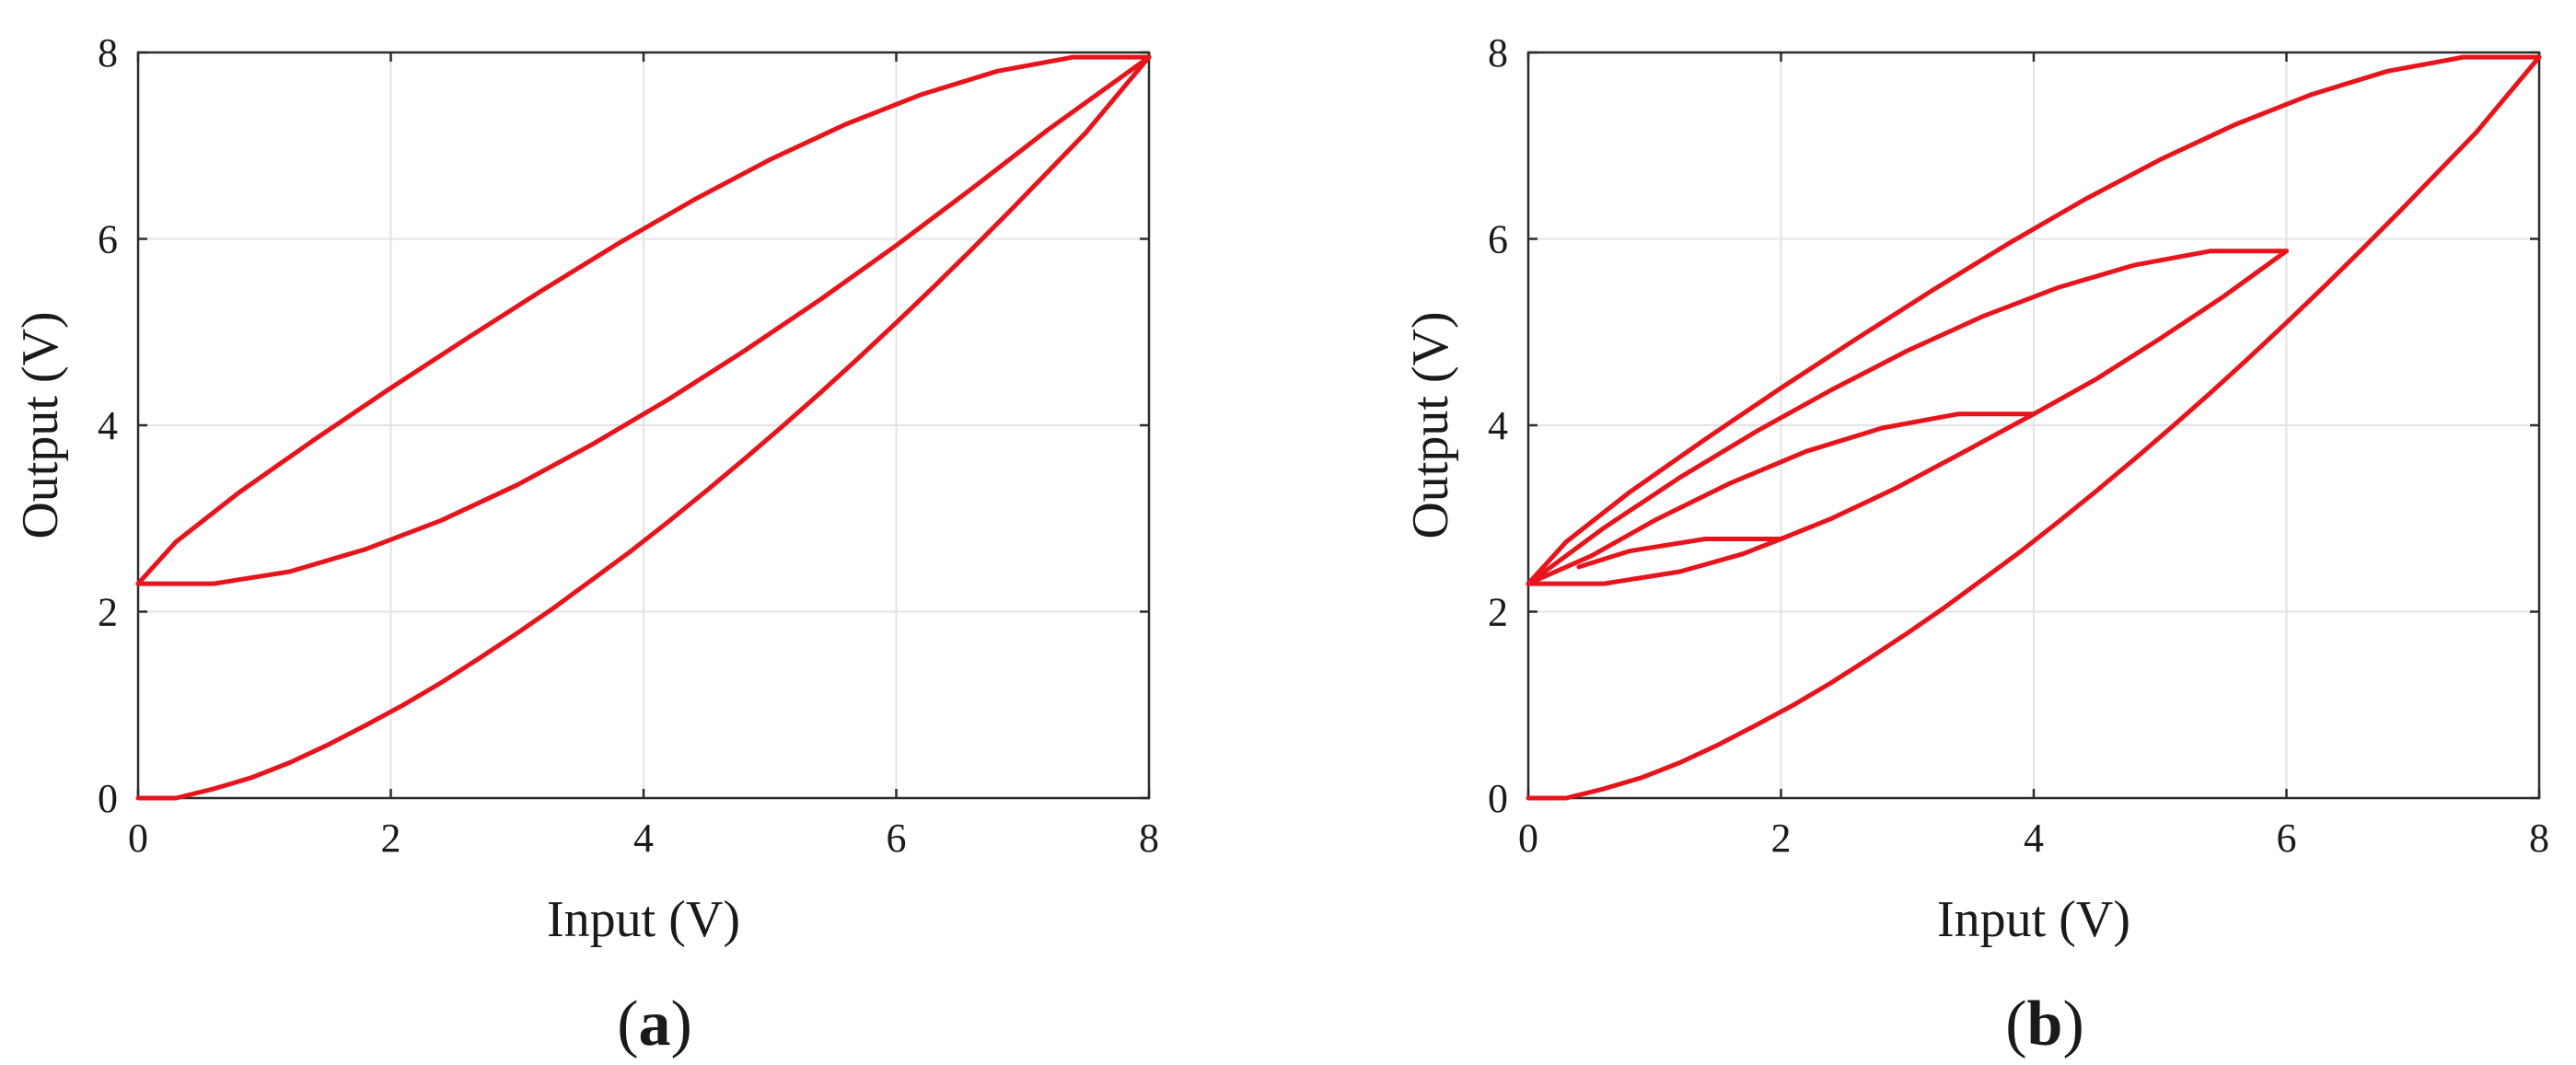 This screenshot has width=2576, height=1065. I want to click on panel-label: (b), so click(2044, 1024).